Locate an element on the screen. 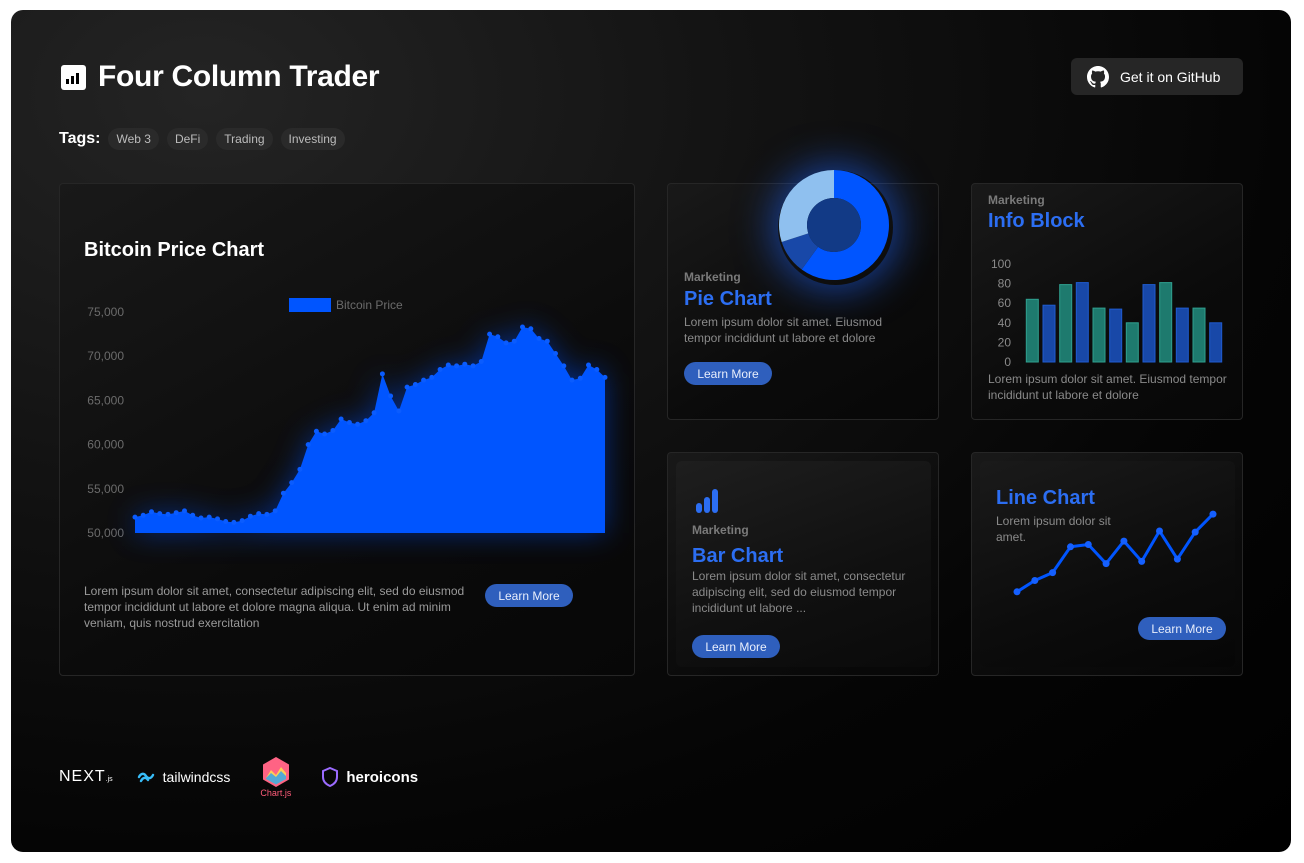  pie-card-title: Pie Chart is located at coordinates (728, 299).